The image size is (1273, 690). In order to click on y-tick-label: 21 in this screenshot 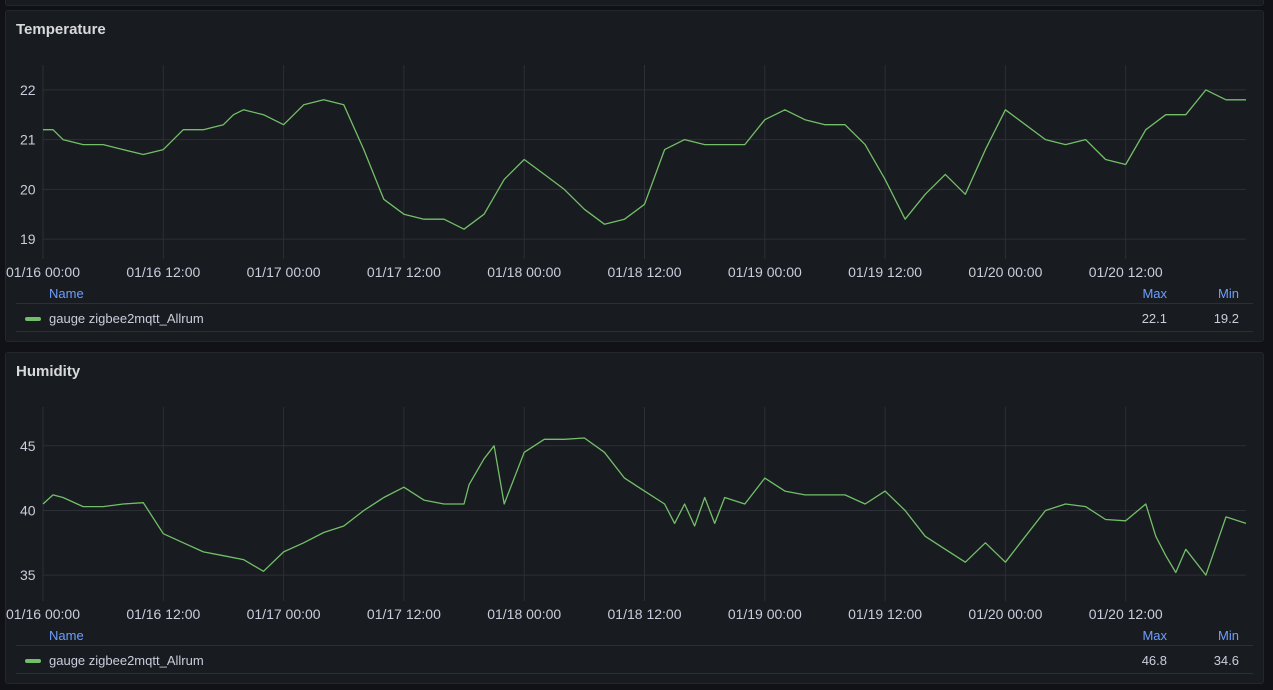, I will do `click(28, 140)`.